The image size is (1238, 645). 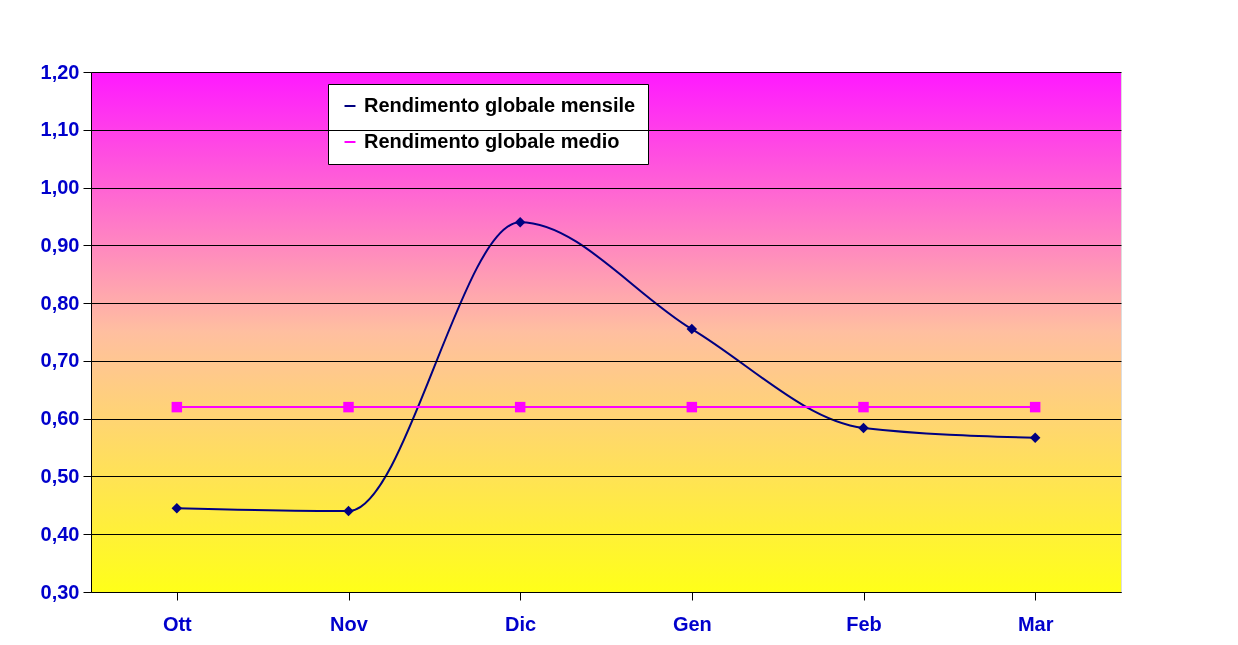 I want to click on y-tick-label: 0,50, so click(x=60, y=475).